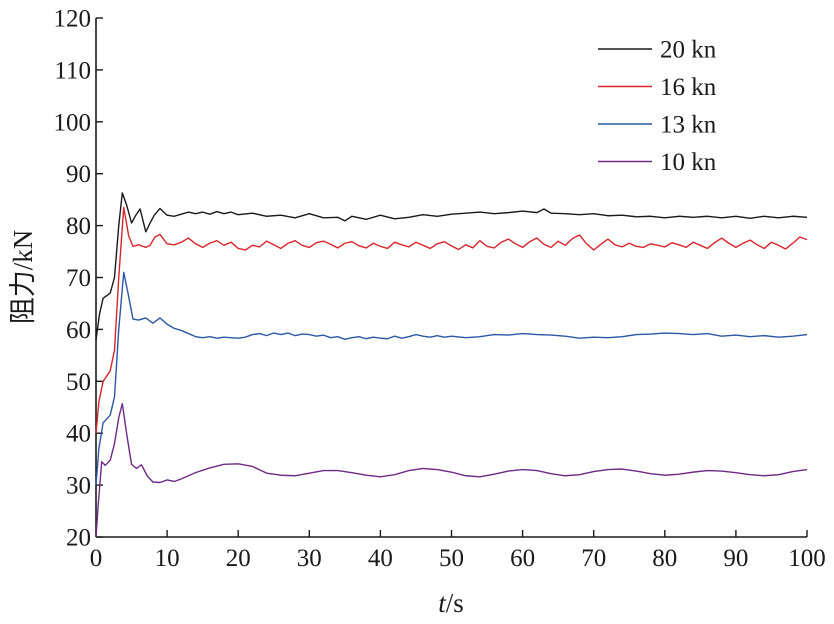  Describe the element at coordinates (78, 174) in the screenshot. I see `y-tick-label: 90` at that location.